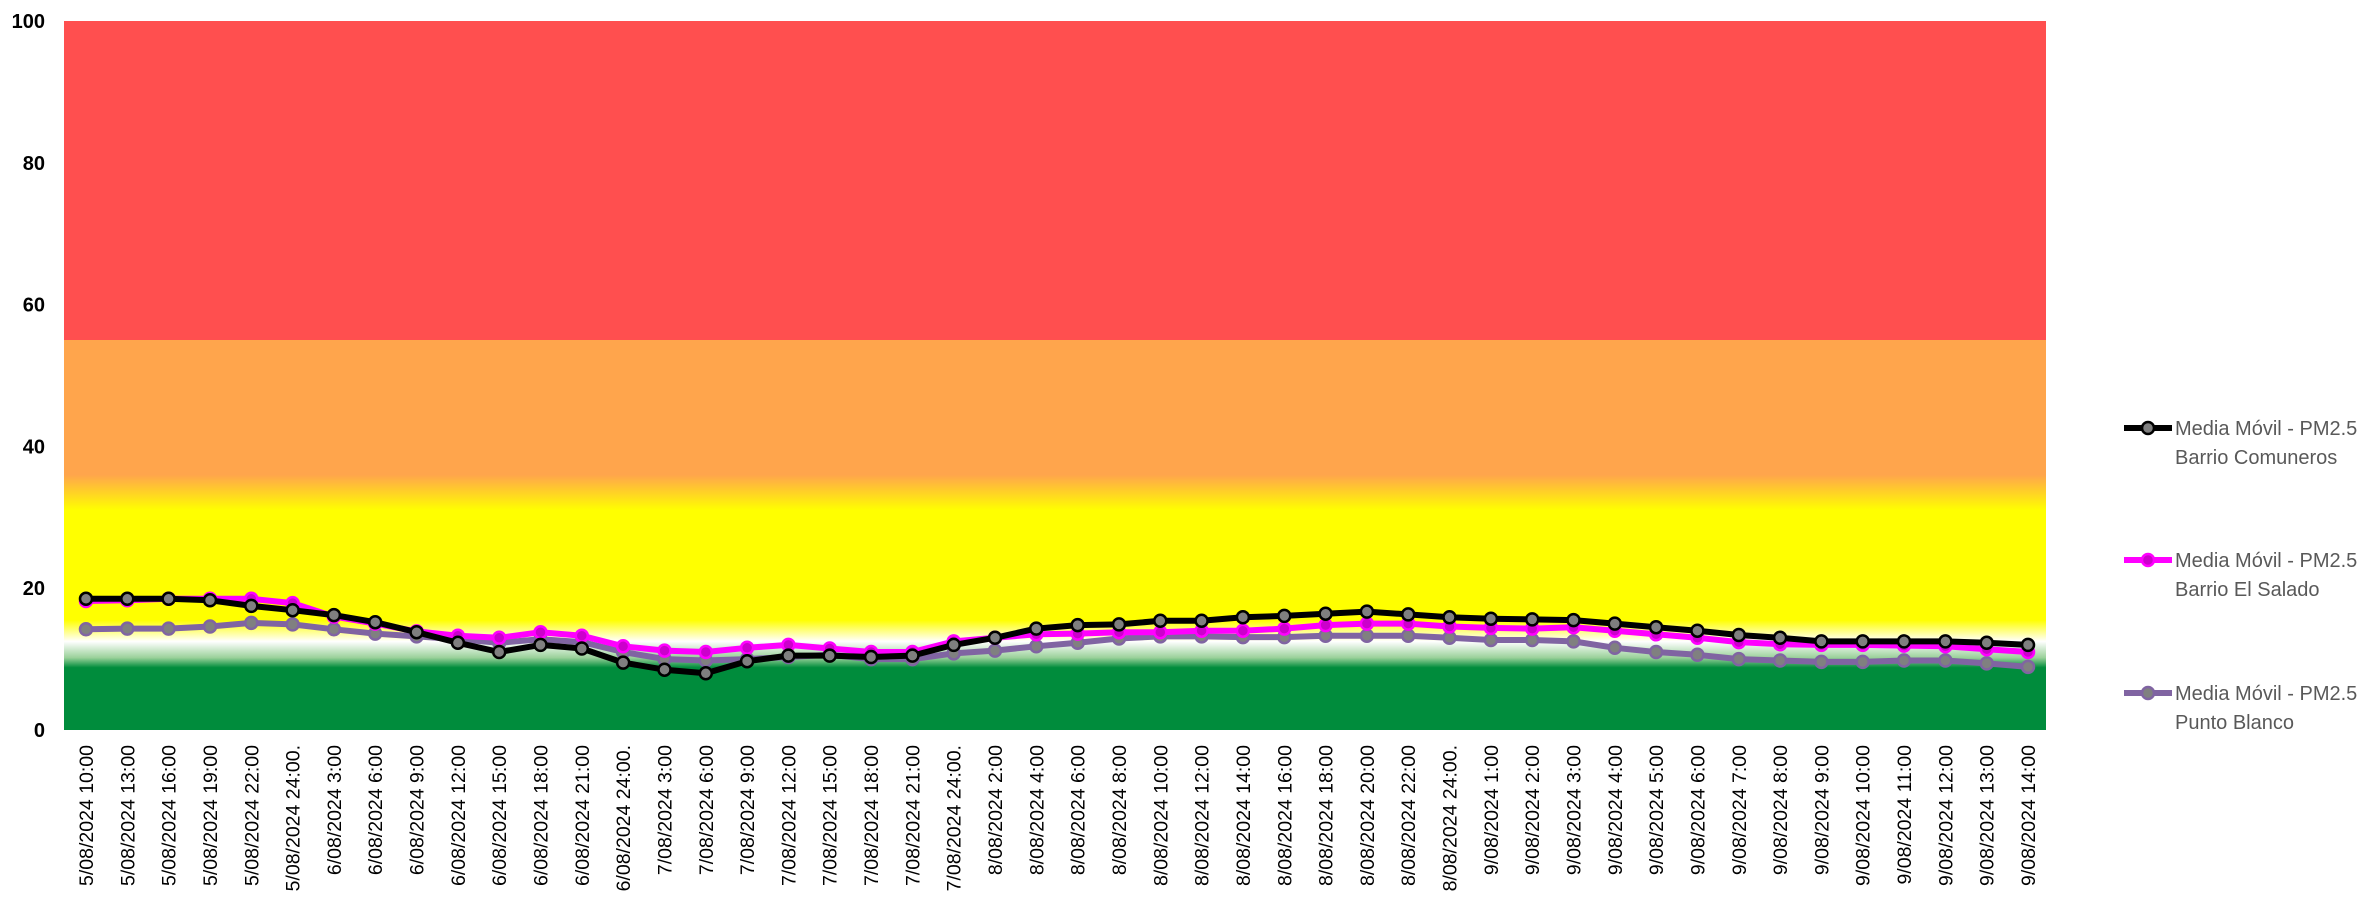 The width and height of the screenshot is (2366, 915). Describe the element at coordinates (1037, 810) in the screenshot. I see `x-tick-label: 8/08/2024 4:00` at that location.